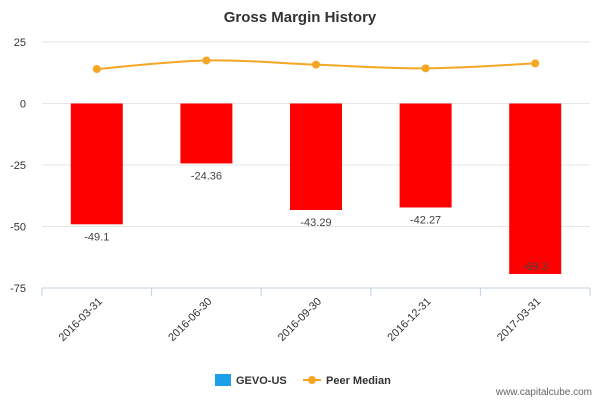 The image size is (600, 400). I want to click on y-tick-label-0: 25, so click(20, 43).